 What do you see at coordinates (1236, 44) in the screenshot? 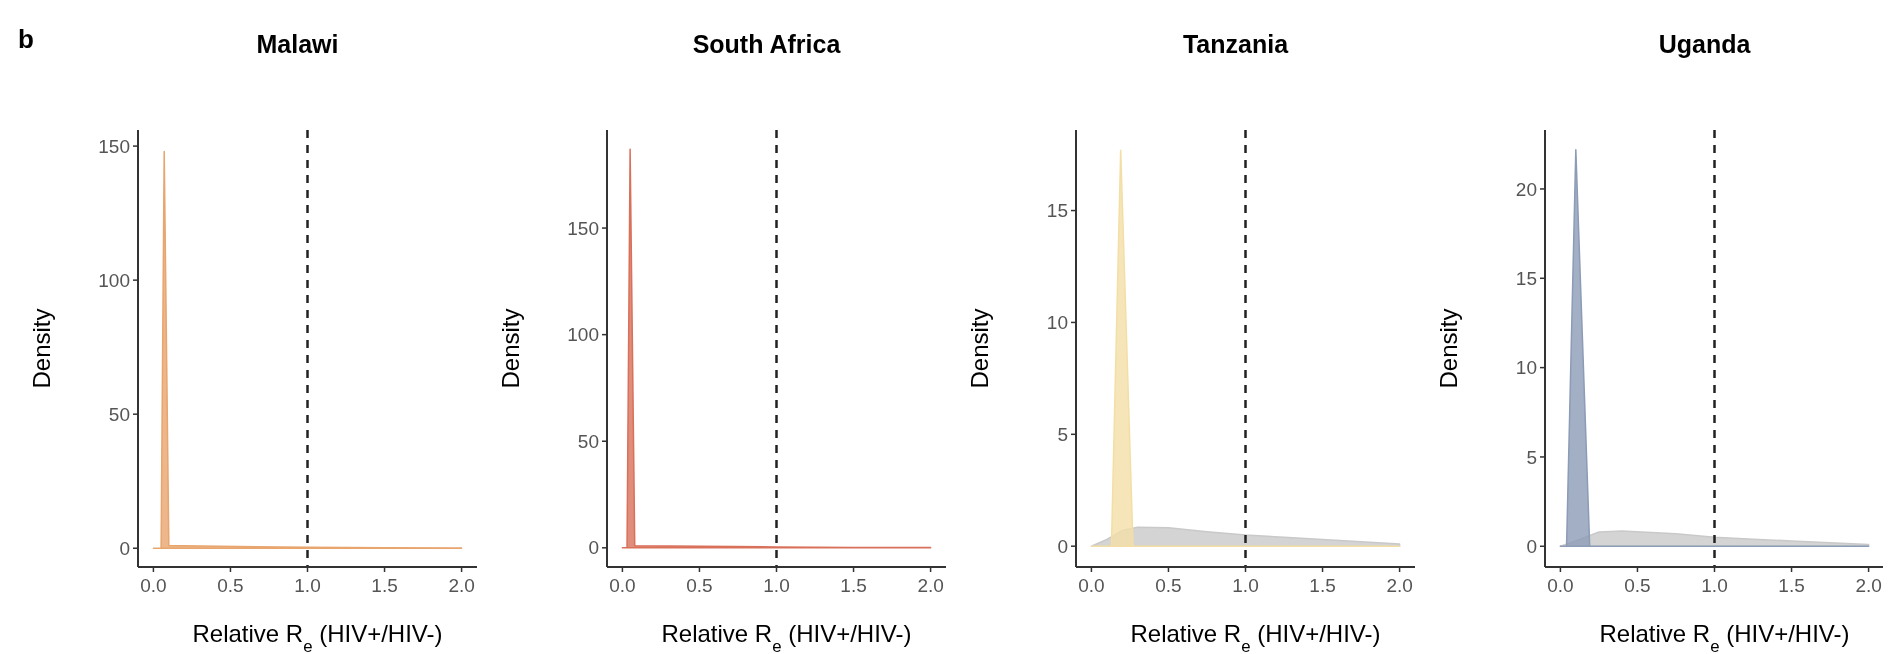
I see `chart-title: Tanzania` at bounding box center [1236, 44].